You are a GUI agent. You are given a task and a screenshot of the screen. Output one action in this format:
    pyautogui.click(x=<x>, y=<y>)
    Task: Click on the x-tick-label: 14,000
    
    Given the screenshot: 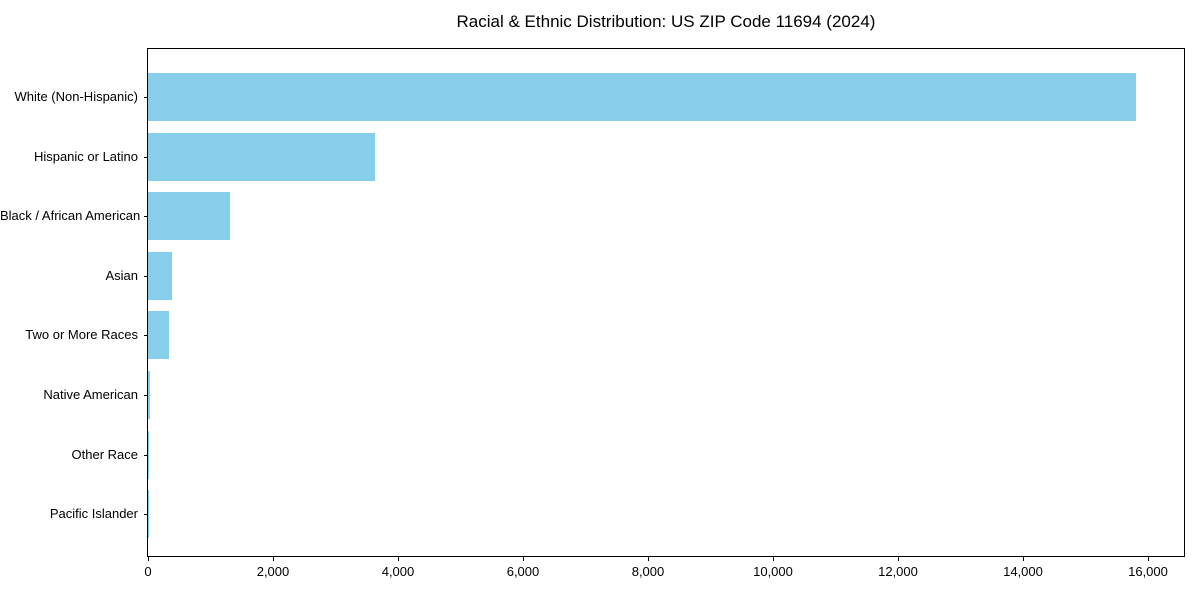 What is the action you would take?
    pyautogui.click(x=1023, y=571)
    